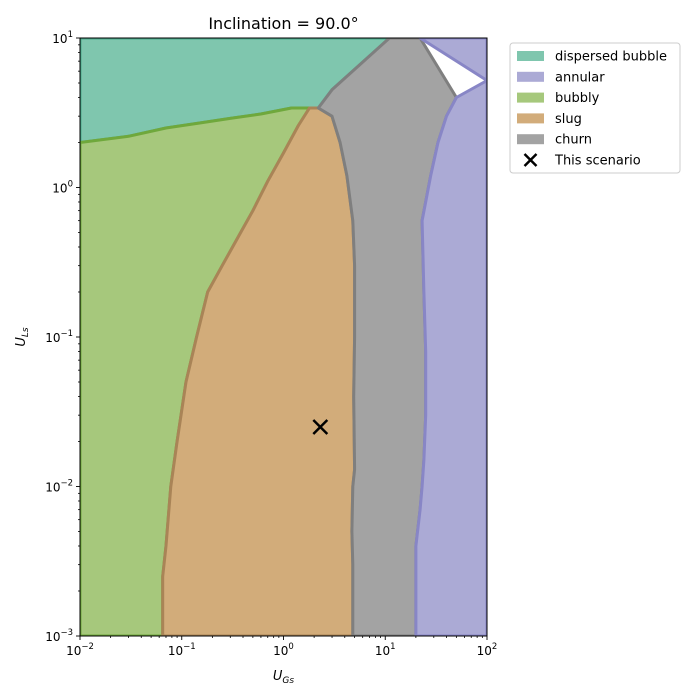  What do you see at coordinates (530, 56) in the screenshot?
I see `legend-swatch-dispersed-bubble` at bounding box center [530, 56].